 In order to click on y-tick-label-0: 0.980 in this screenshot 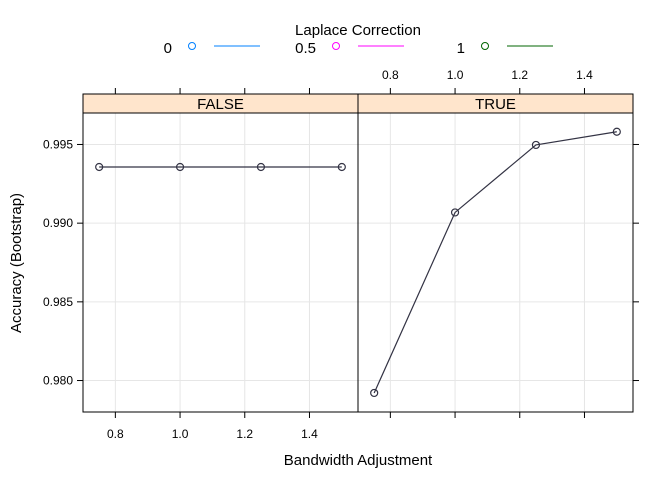, I will do `click(58, 381)`.